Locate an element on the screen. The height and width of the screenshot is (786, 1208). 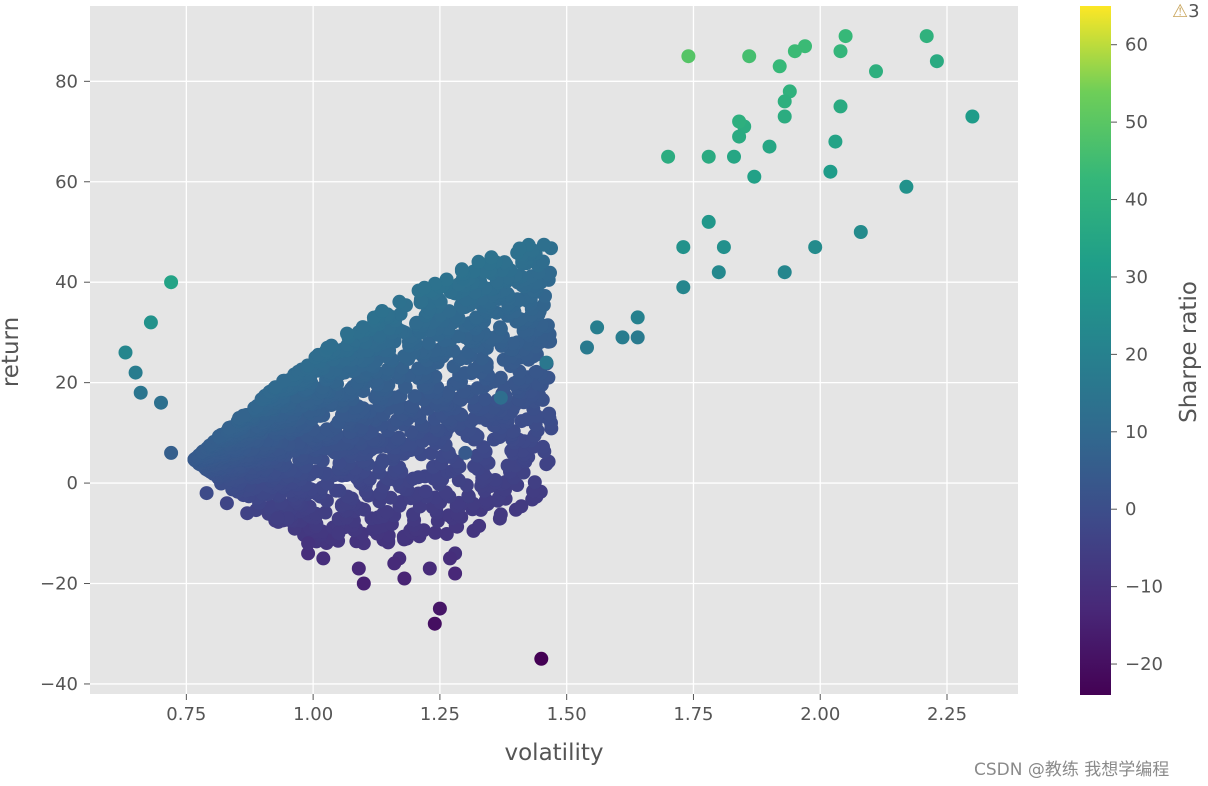
colorbar is located at coordinates (1095, 350).